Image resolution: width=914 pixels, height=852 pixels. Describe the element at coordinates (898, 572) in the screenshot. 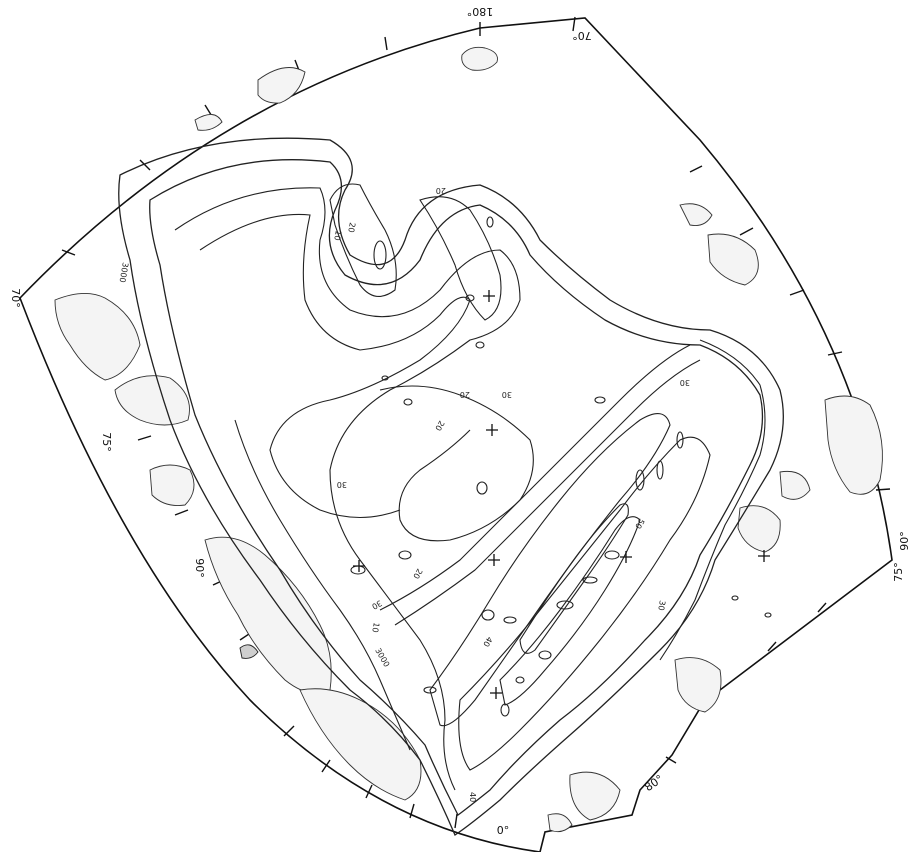

I see `label-right-75: 75°` at that location.